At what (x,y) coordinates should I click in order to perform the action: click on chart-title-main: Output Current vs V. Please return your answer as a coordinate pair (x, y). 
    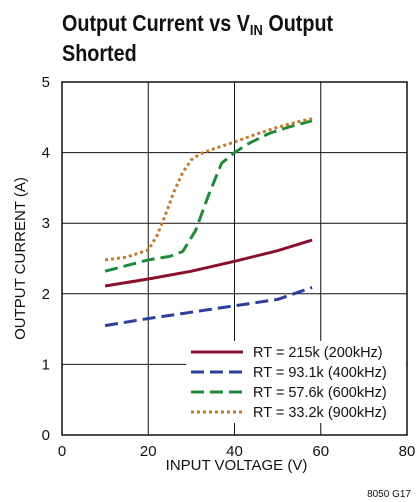
    Looking at the image, I should click on (156, 23).